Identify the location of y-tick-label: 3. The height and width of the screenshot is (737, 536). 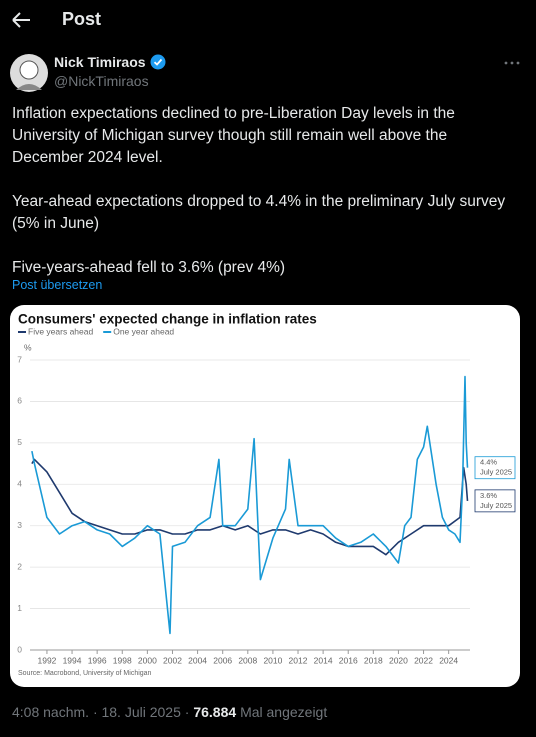
(19, 525).